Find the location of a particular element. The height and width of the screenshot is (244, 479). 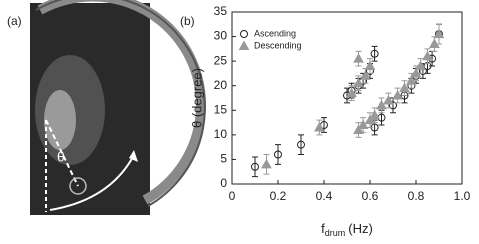

y-tick-label: 15 is located at coordinates (221, 109).